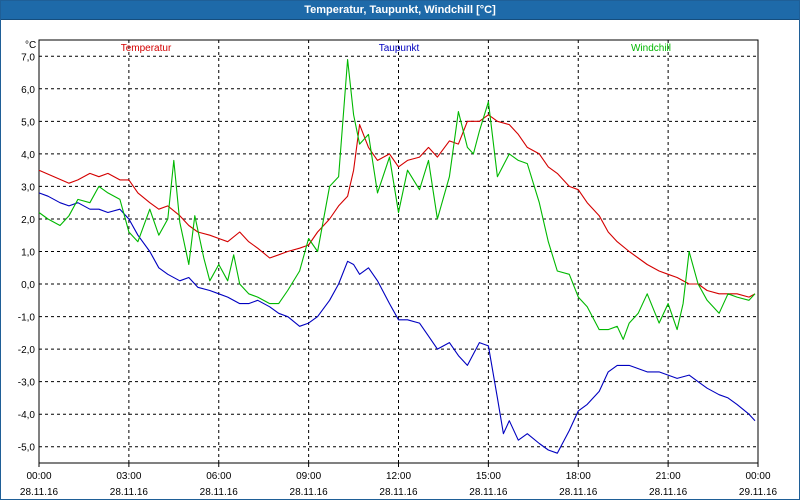  What do you see at coordinates (398, 476) in the screenshot?
I see `x-tick-time: 12:00` at bounding box center [398, 476].